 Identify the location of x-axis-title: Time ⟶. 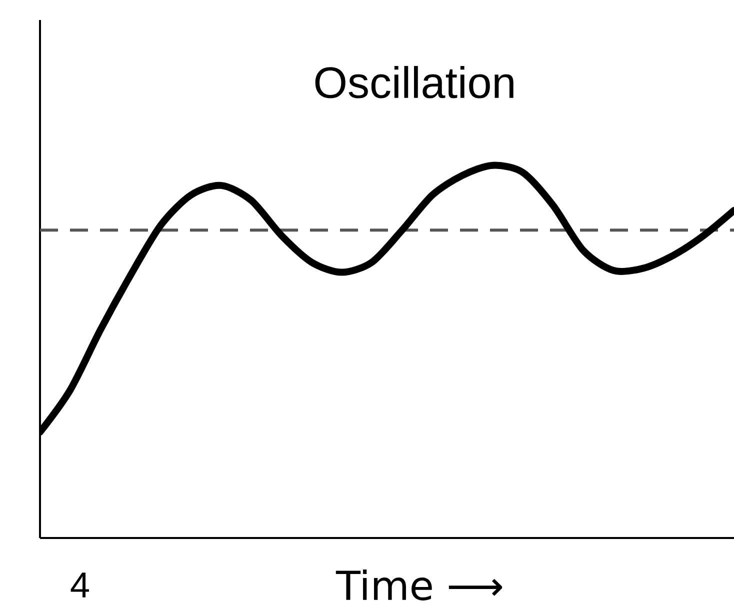
(419, 585).